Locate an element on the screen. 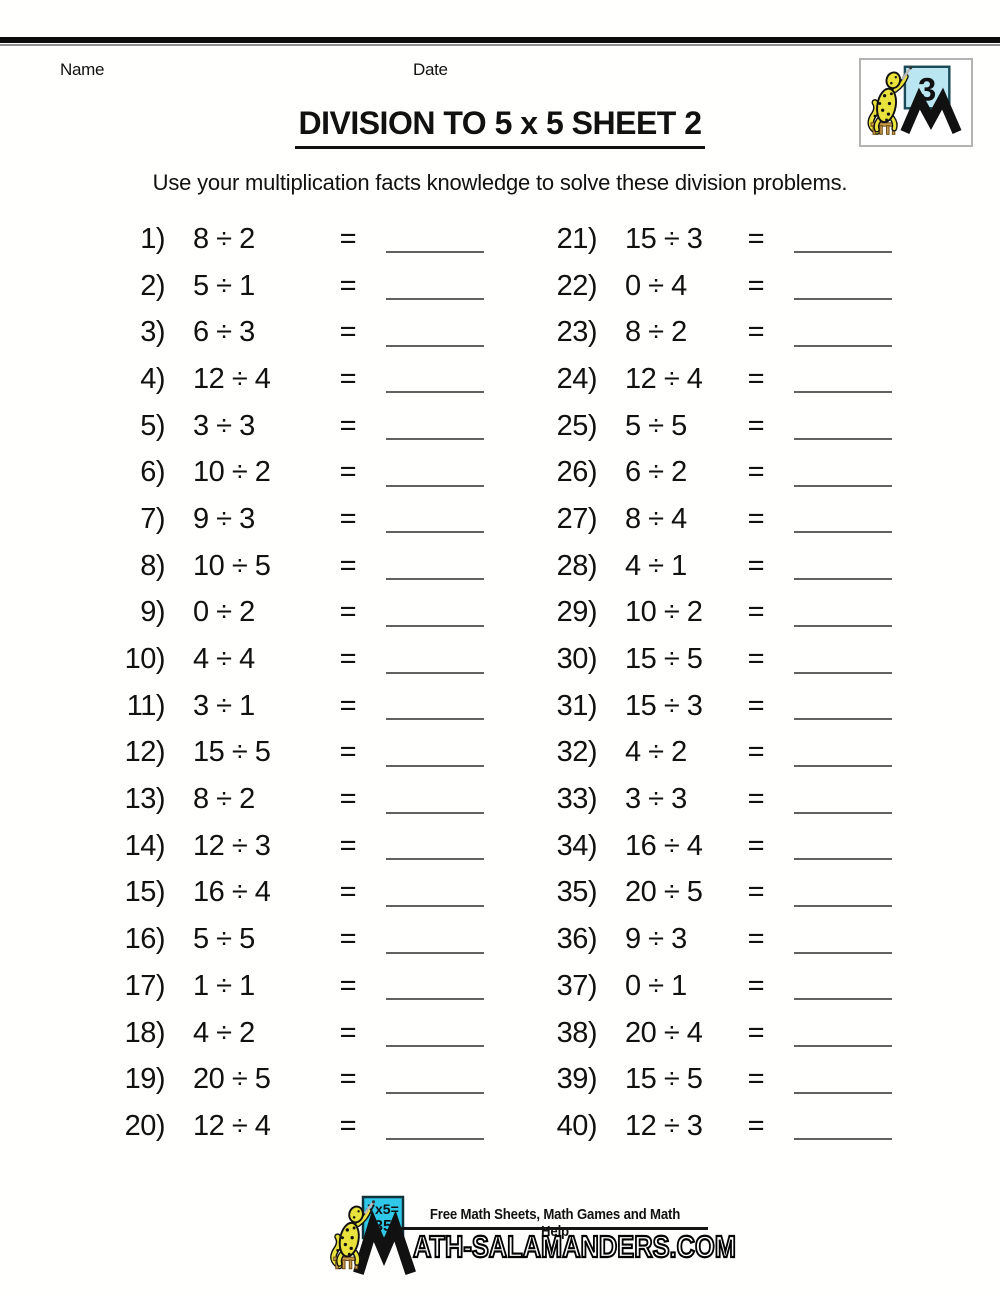  problem-number: 6) is located at coordinates (152, 472).